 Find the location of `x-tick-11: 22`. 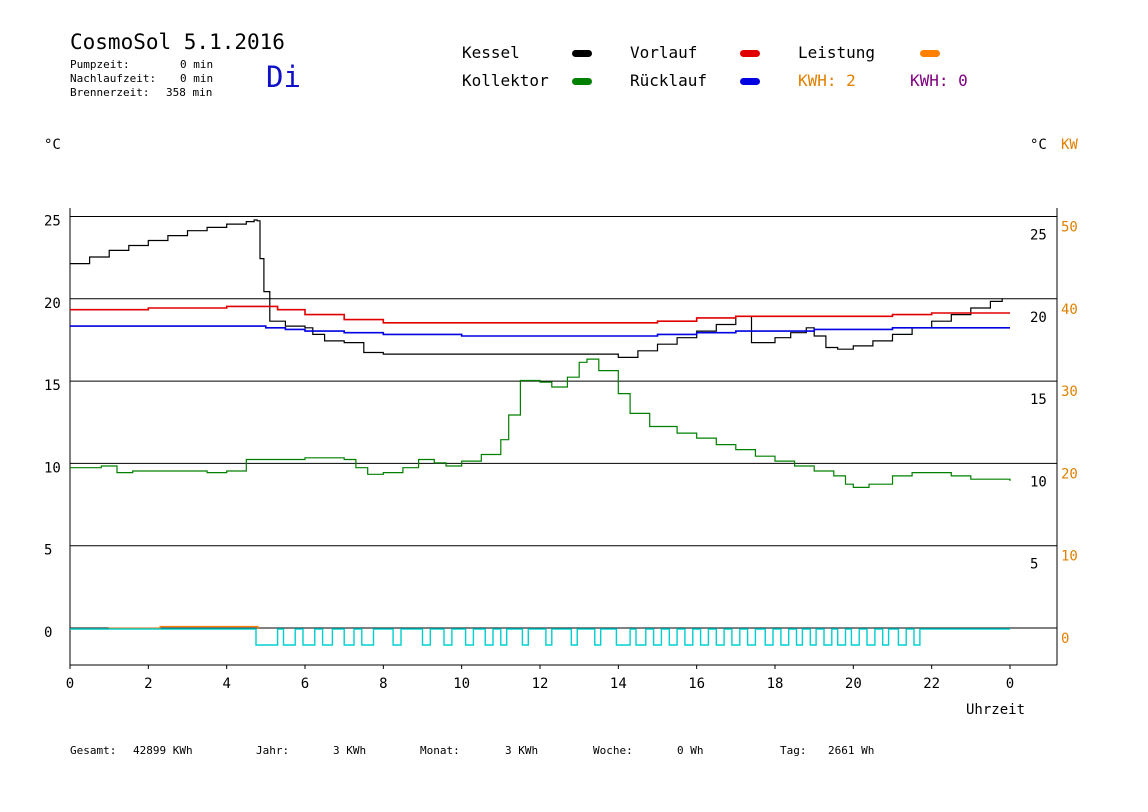

x-tick-11: 22 is located at coordinates (931, 684).